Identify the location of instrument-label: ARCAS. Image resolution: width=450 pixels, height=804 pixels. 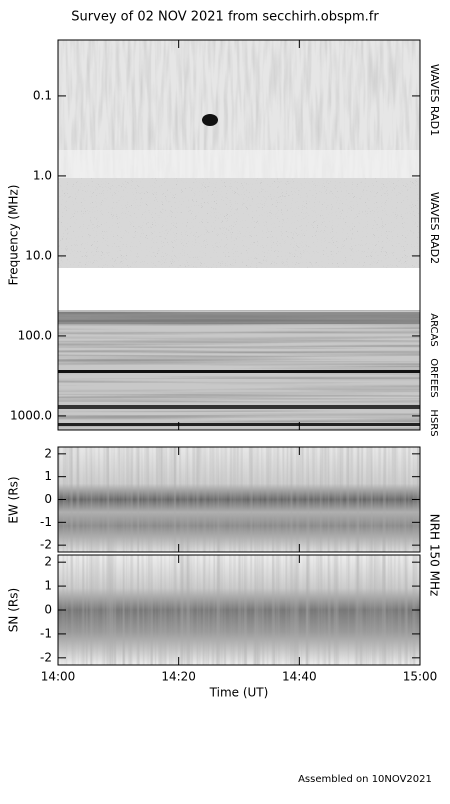
(433, 329).